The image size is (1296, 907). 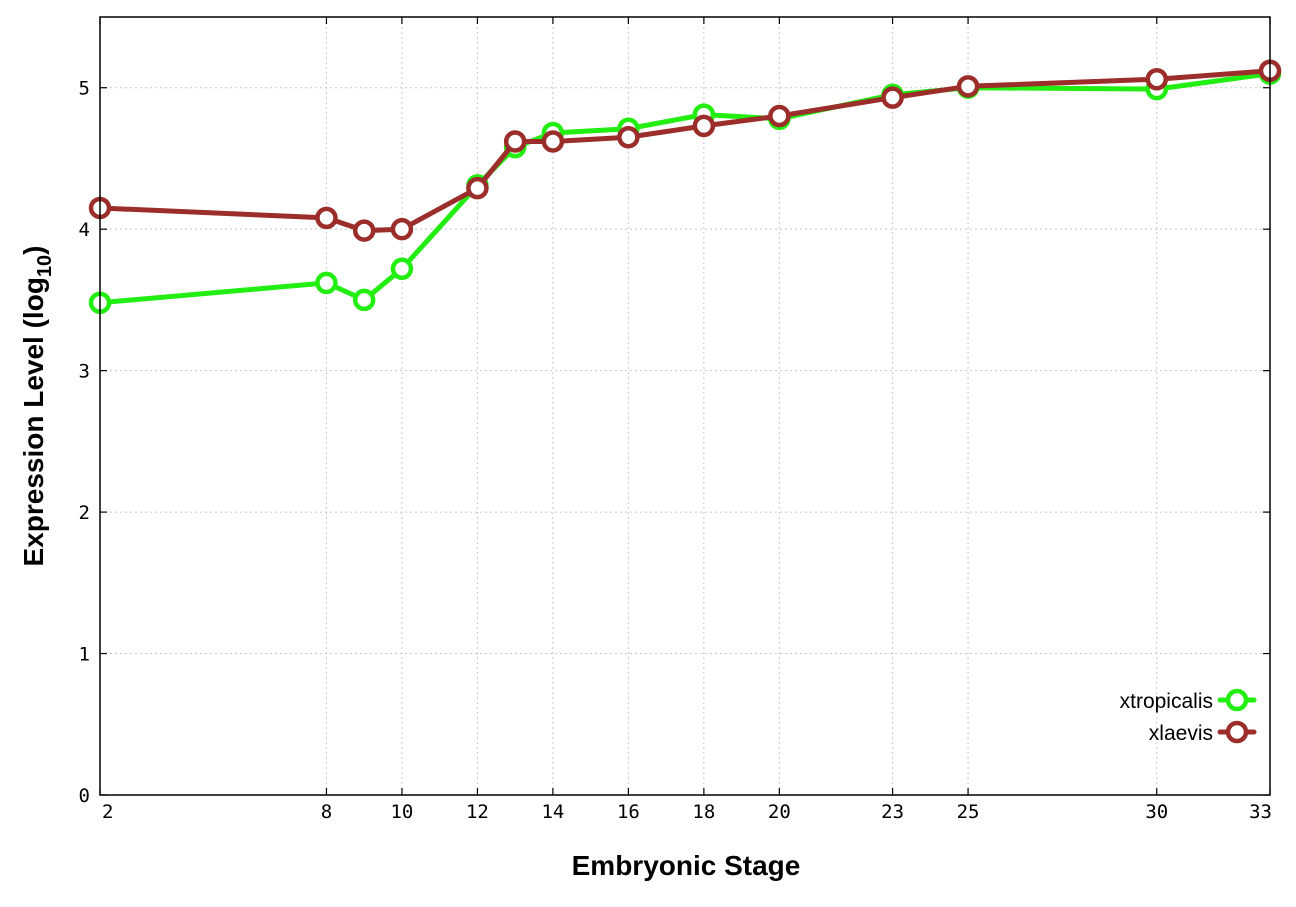 I want to click on y-axis-title-subscript: 10, so click(x=45, y=266).